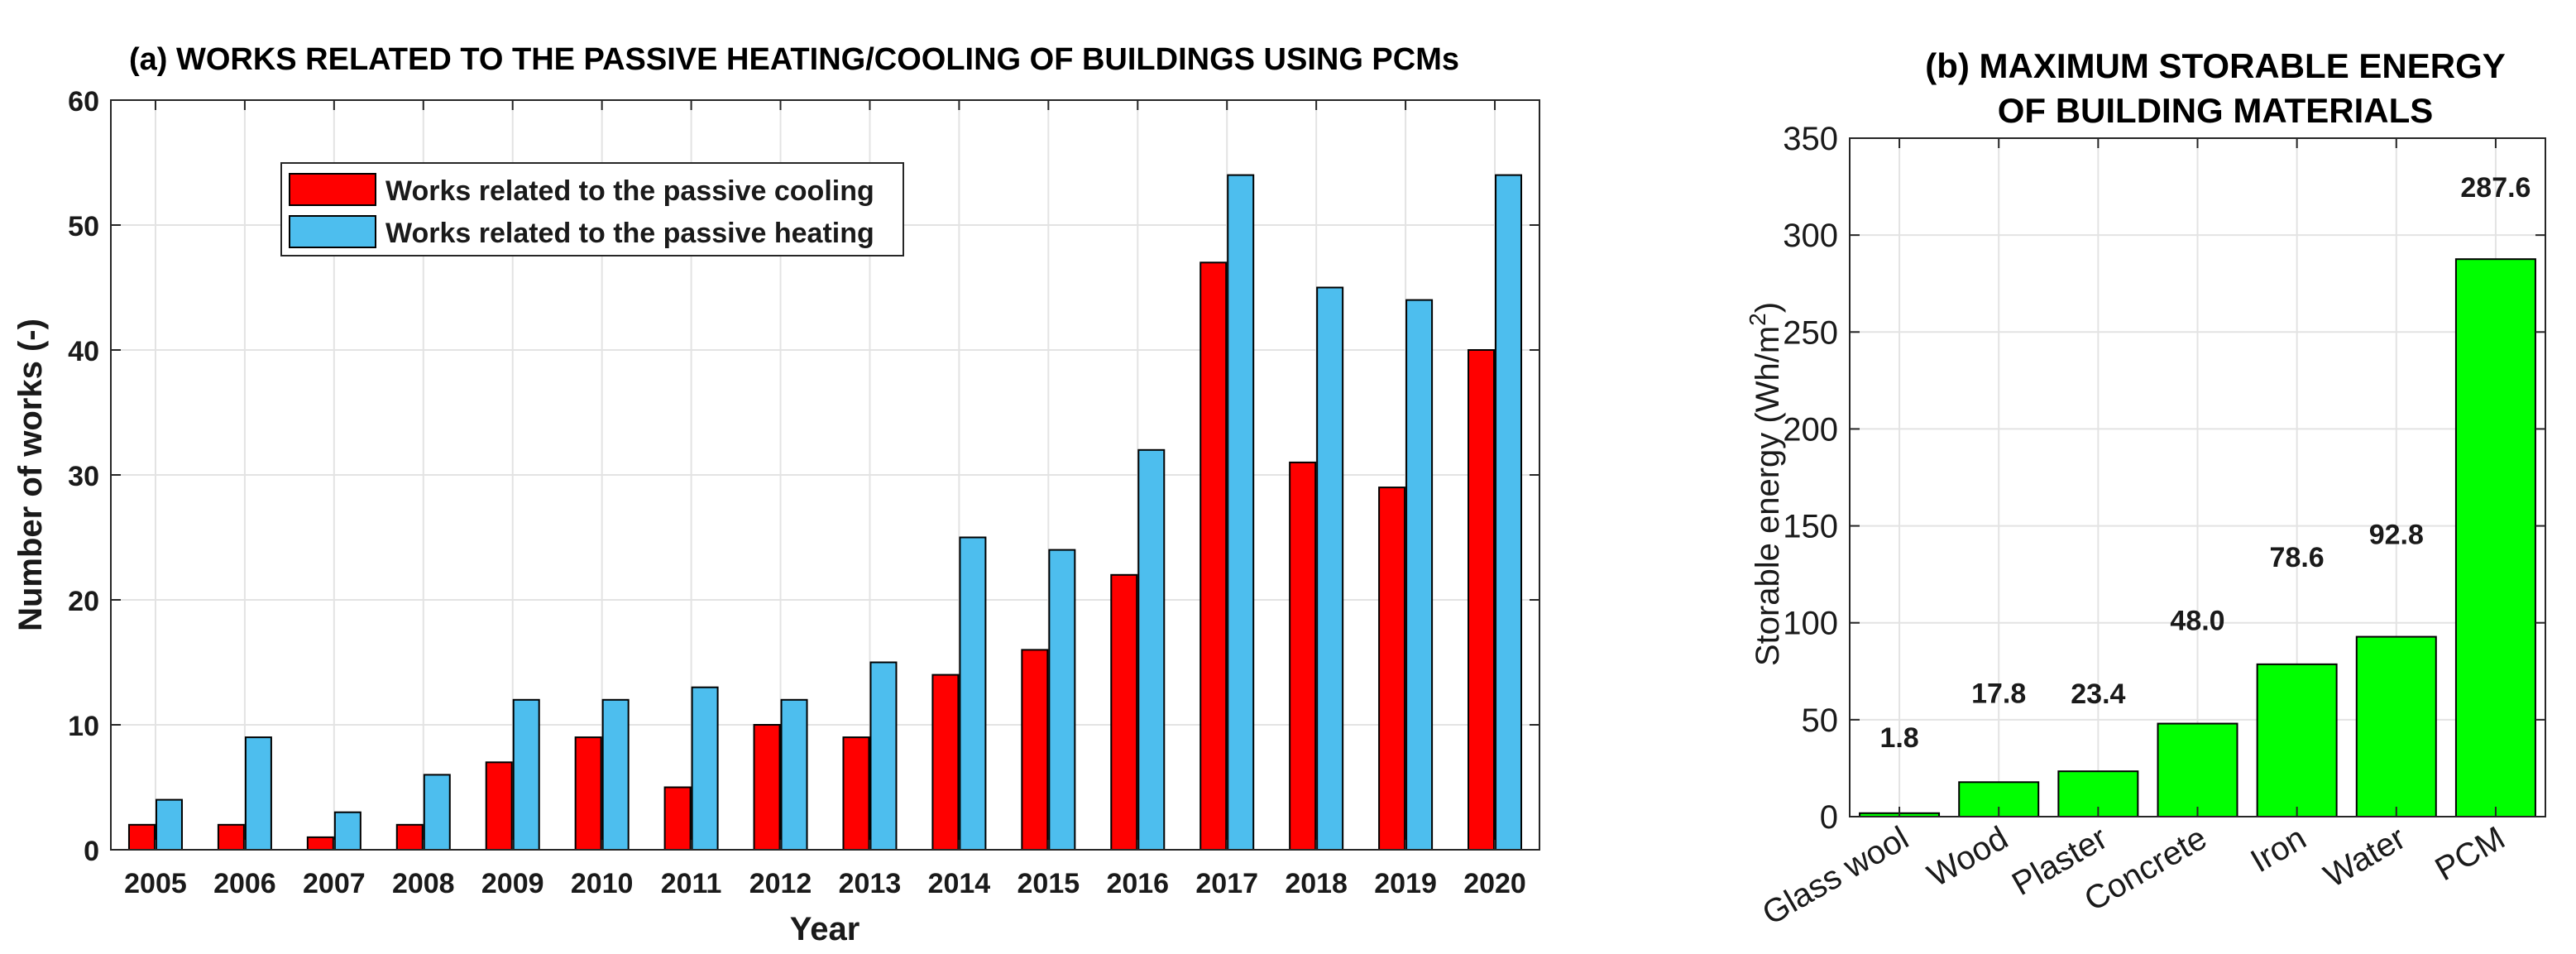 This screenshot has height=954, width=2576. Describe the element at coordinates (1124, 712) in the screenshot. I see `bar-cooling-2016` at that location.